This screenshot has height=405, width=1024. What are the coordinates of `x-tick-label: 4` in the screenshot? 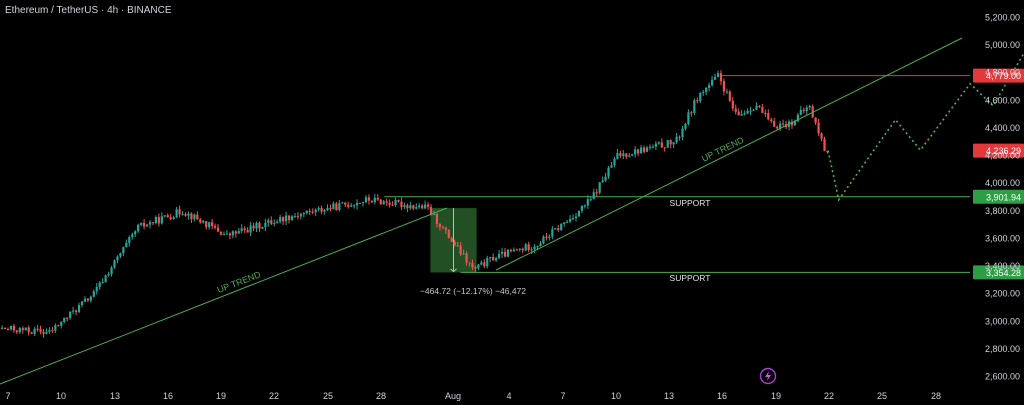 It's located at (508, 396).